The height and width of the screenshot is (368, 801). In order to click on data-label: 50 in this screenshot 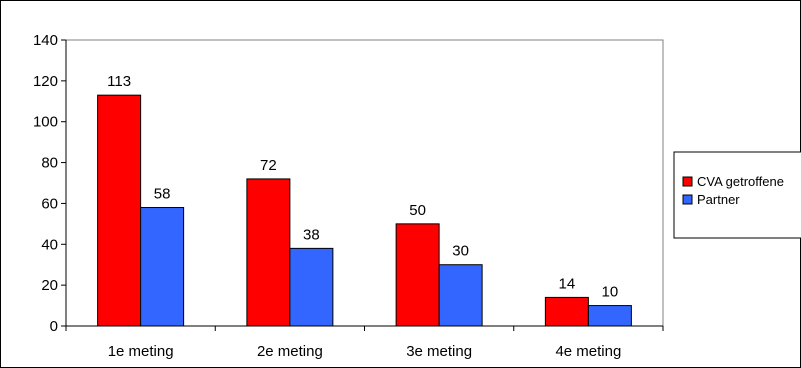, I will do `click(417, 210)`.